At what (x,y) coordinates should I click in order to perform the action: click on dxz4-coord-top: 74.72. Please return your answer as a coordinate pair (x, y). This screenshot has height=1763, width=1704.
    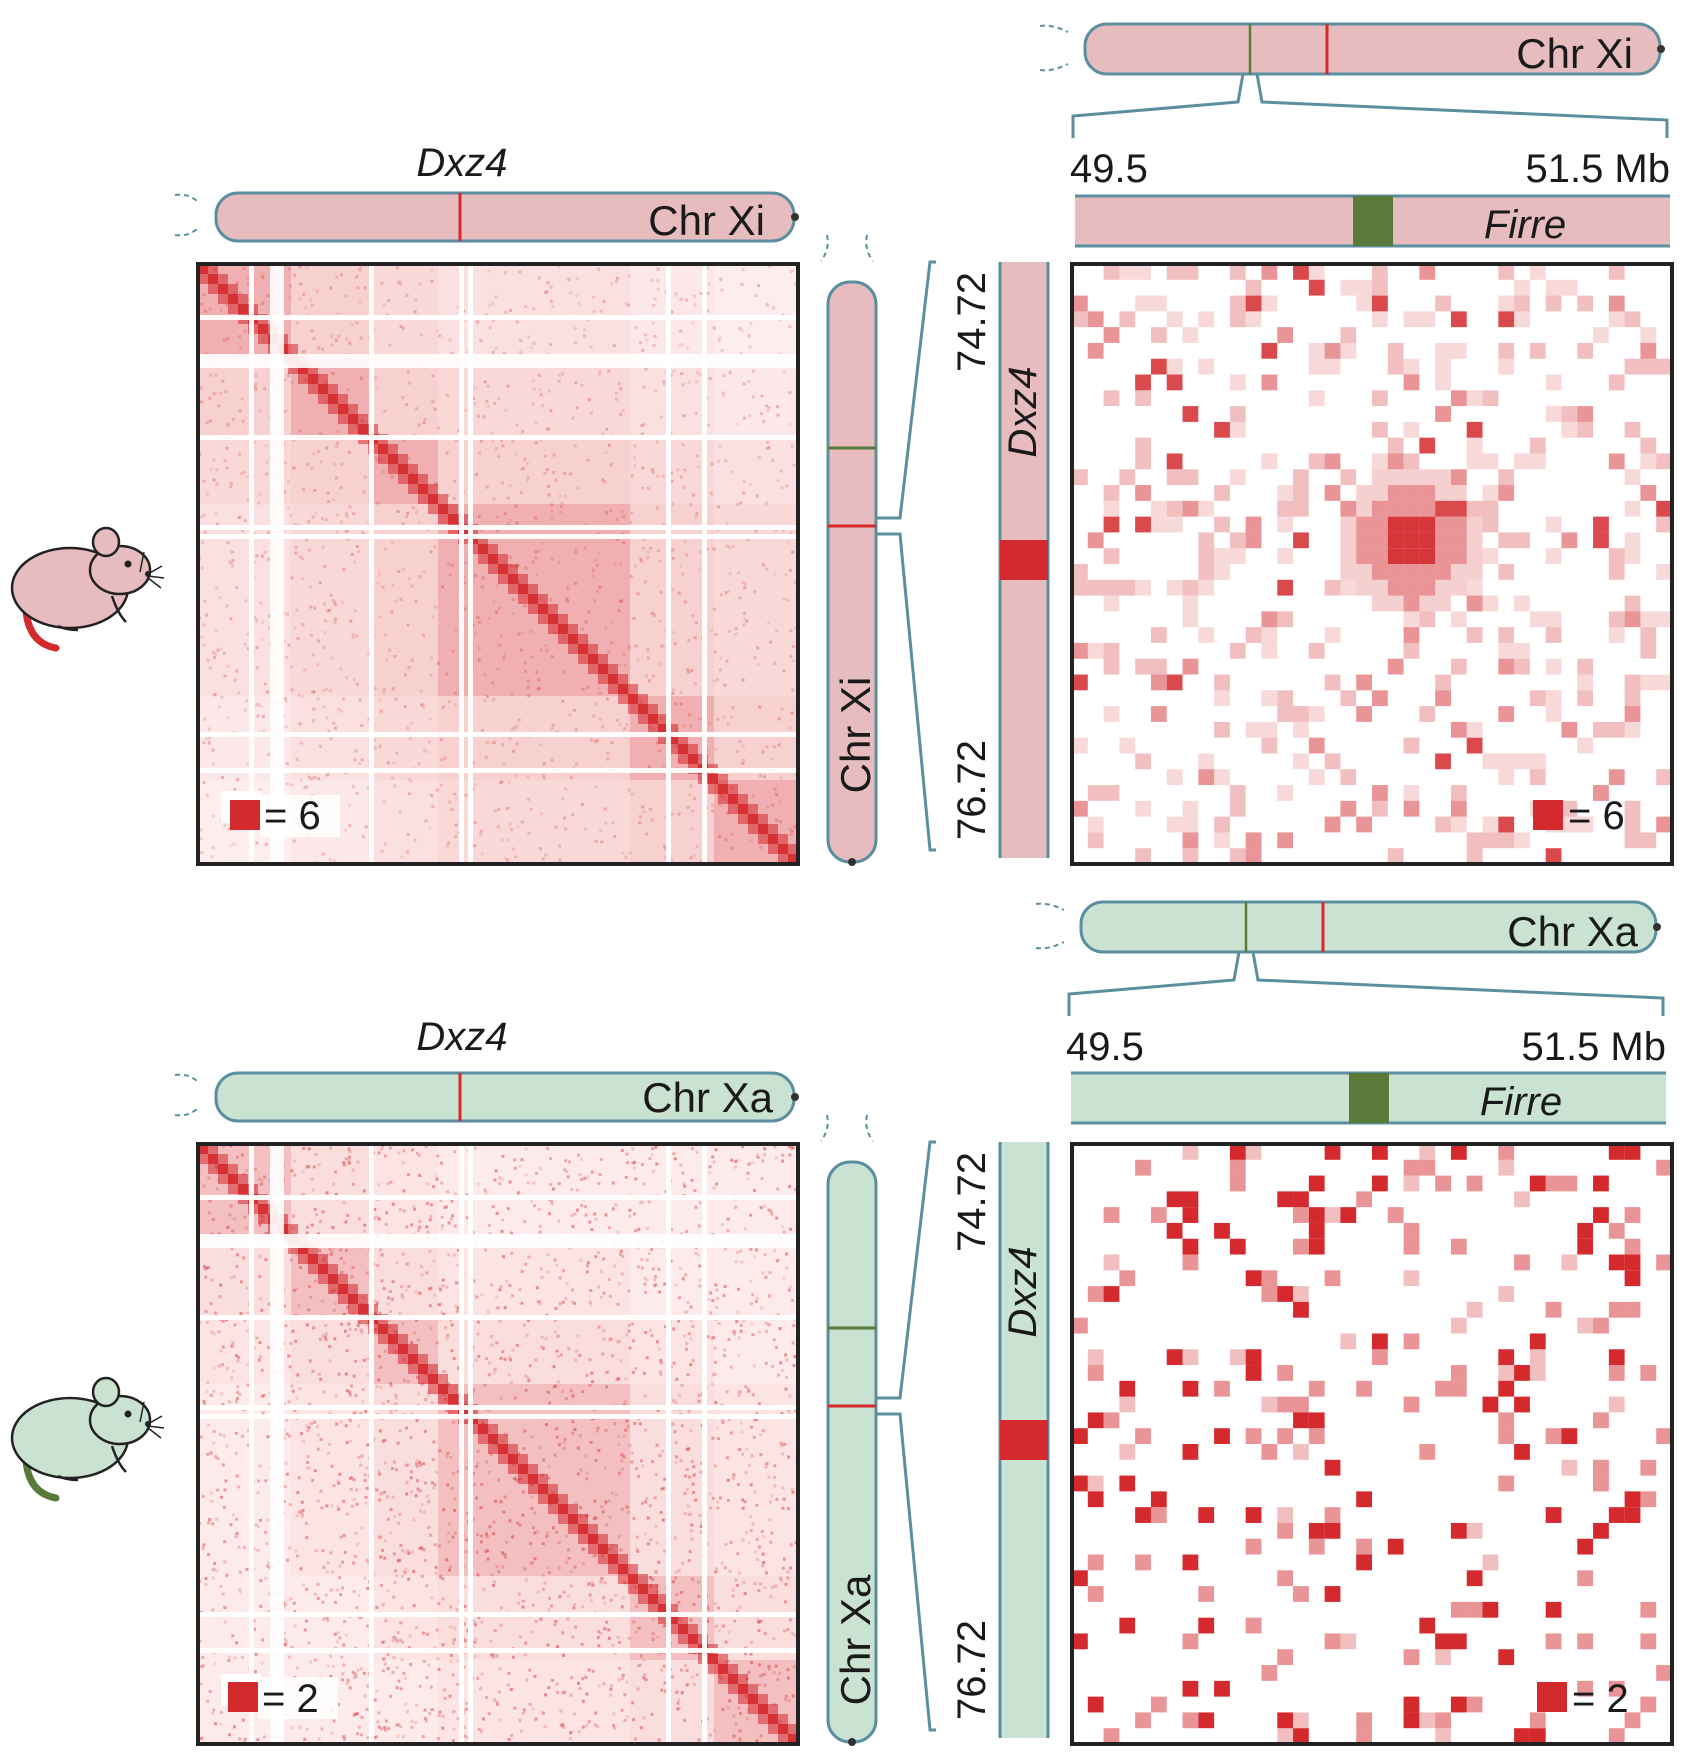
    Looking at the image, I should click on (972, 322).